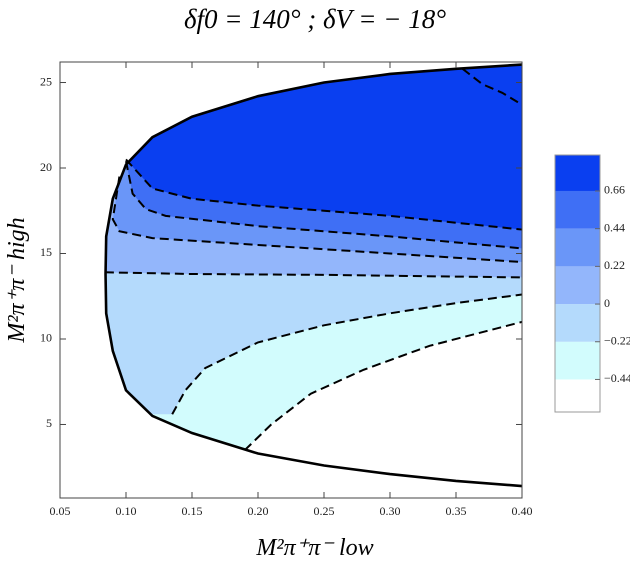  I want to click on x-tick-label: 0.10, so click(126, 511).